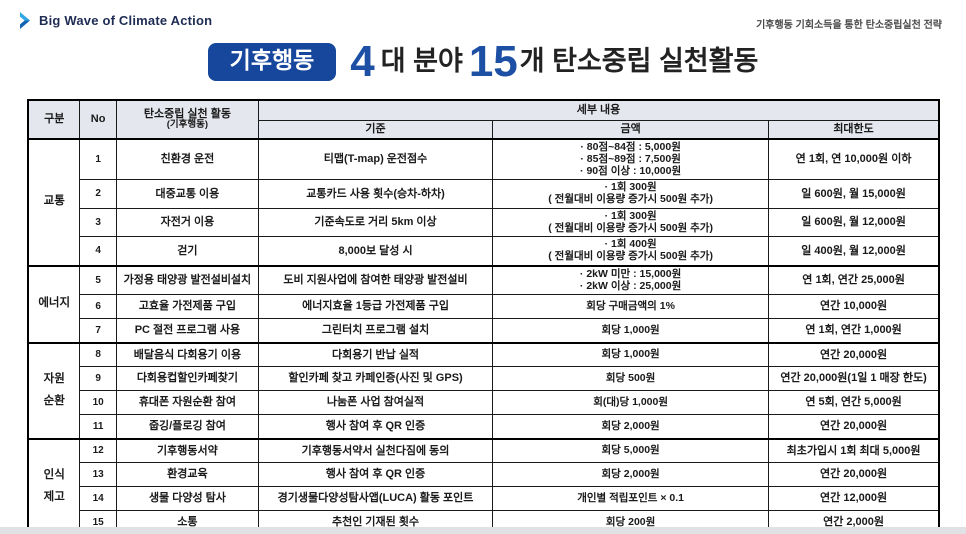 This screenshot has height=534, width=966. Describe the element at coordinates (375, 222) in the screenshot. I see `std-cell: 기준속도로 거리 5km 이상` at that location.